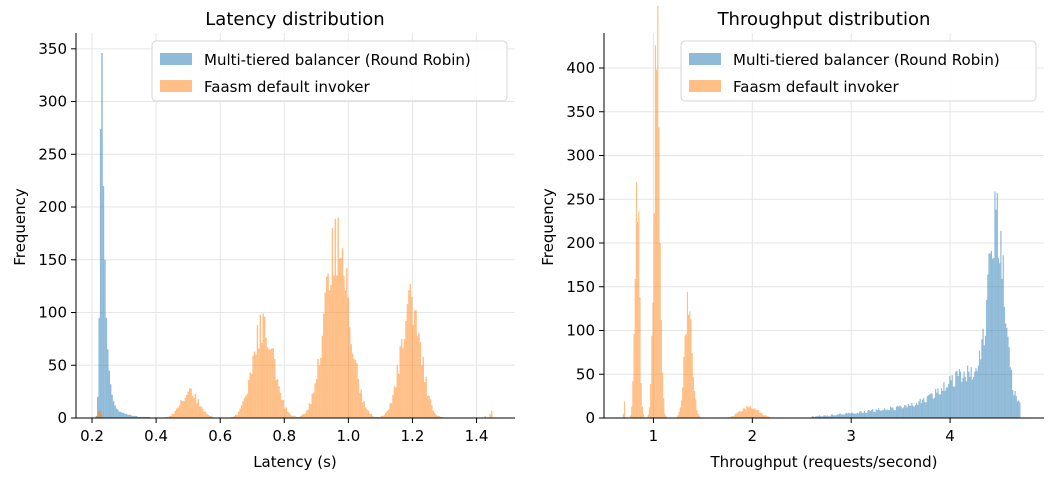 Image resolution: width=1053 pixels, height=479 pixels. What do you see at coordinates (824, 462) in the screenshot?
I see `throughput-x-axis-label: Throughput (requests/second)` at bounding box center [824, 462].